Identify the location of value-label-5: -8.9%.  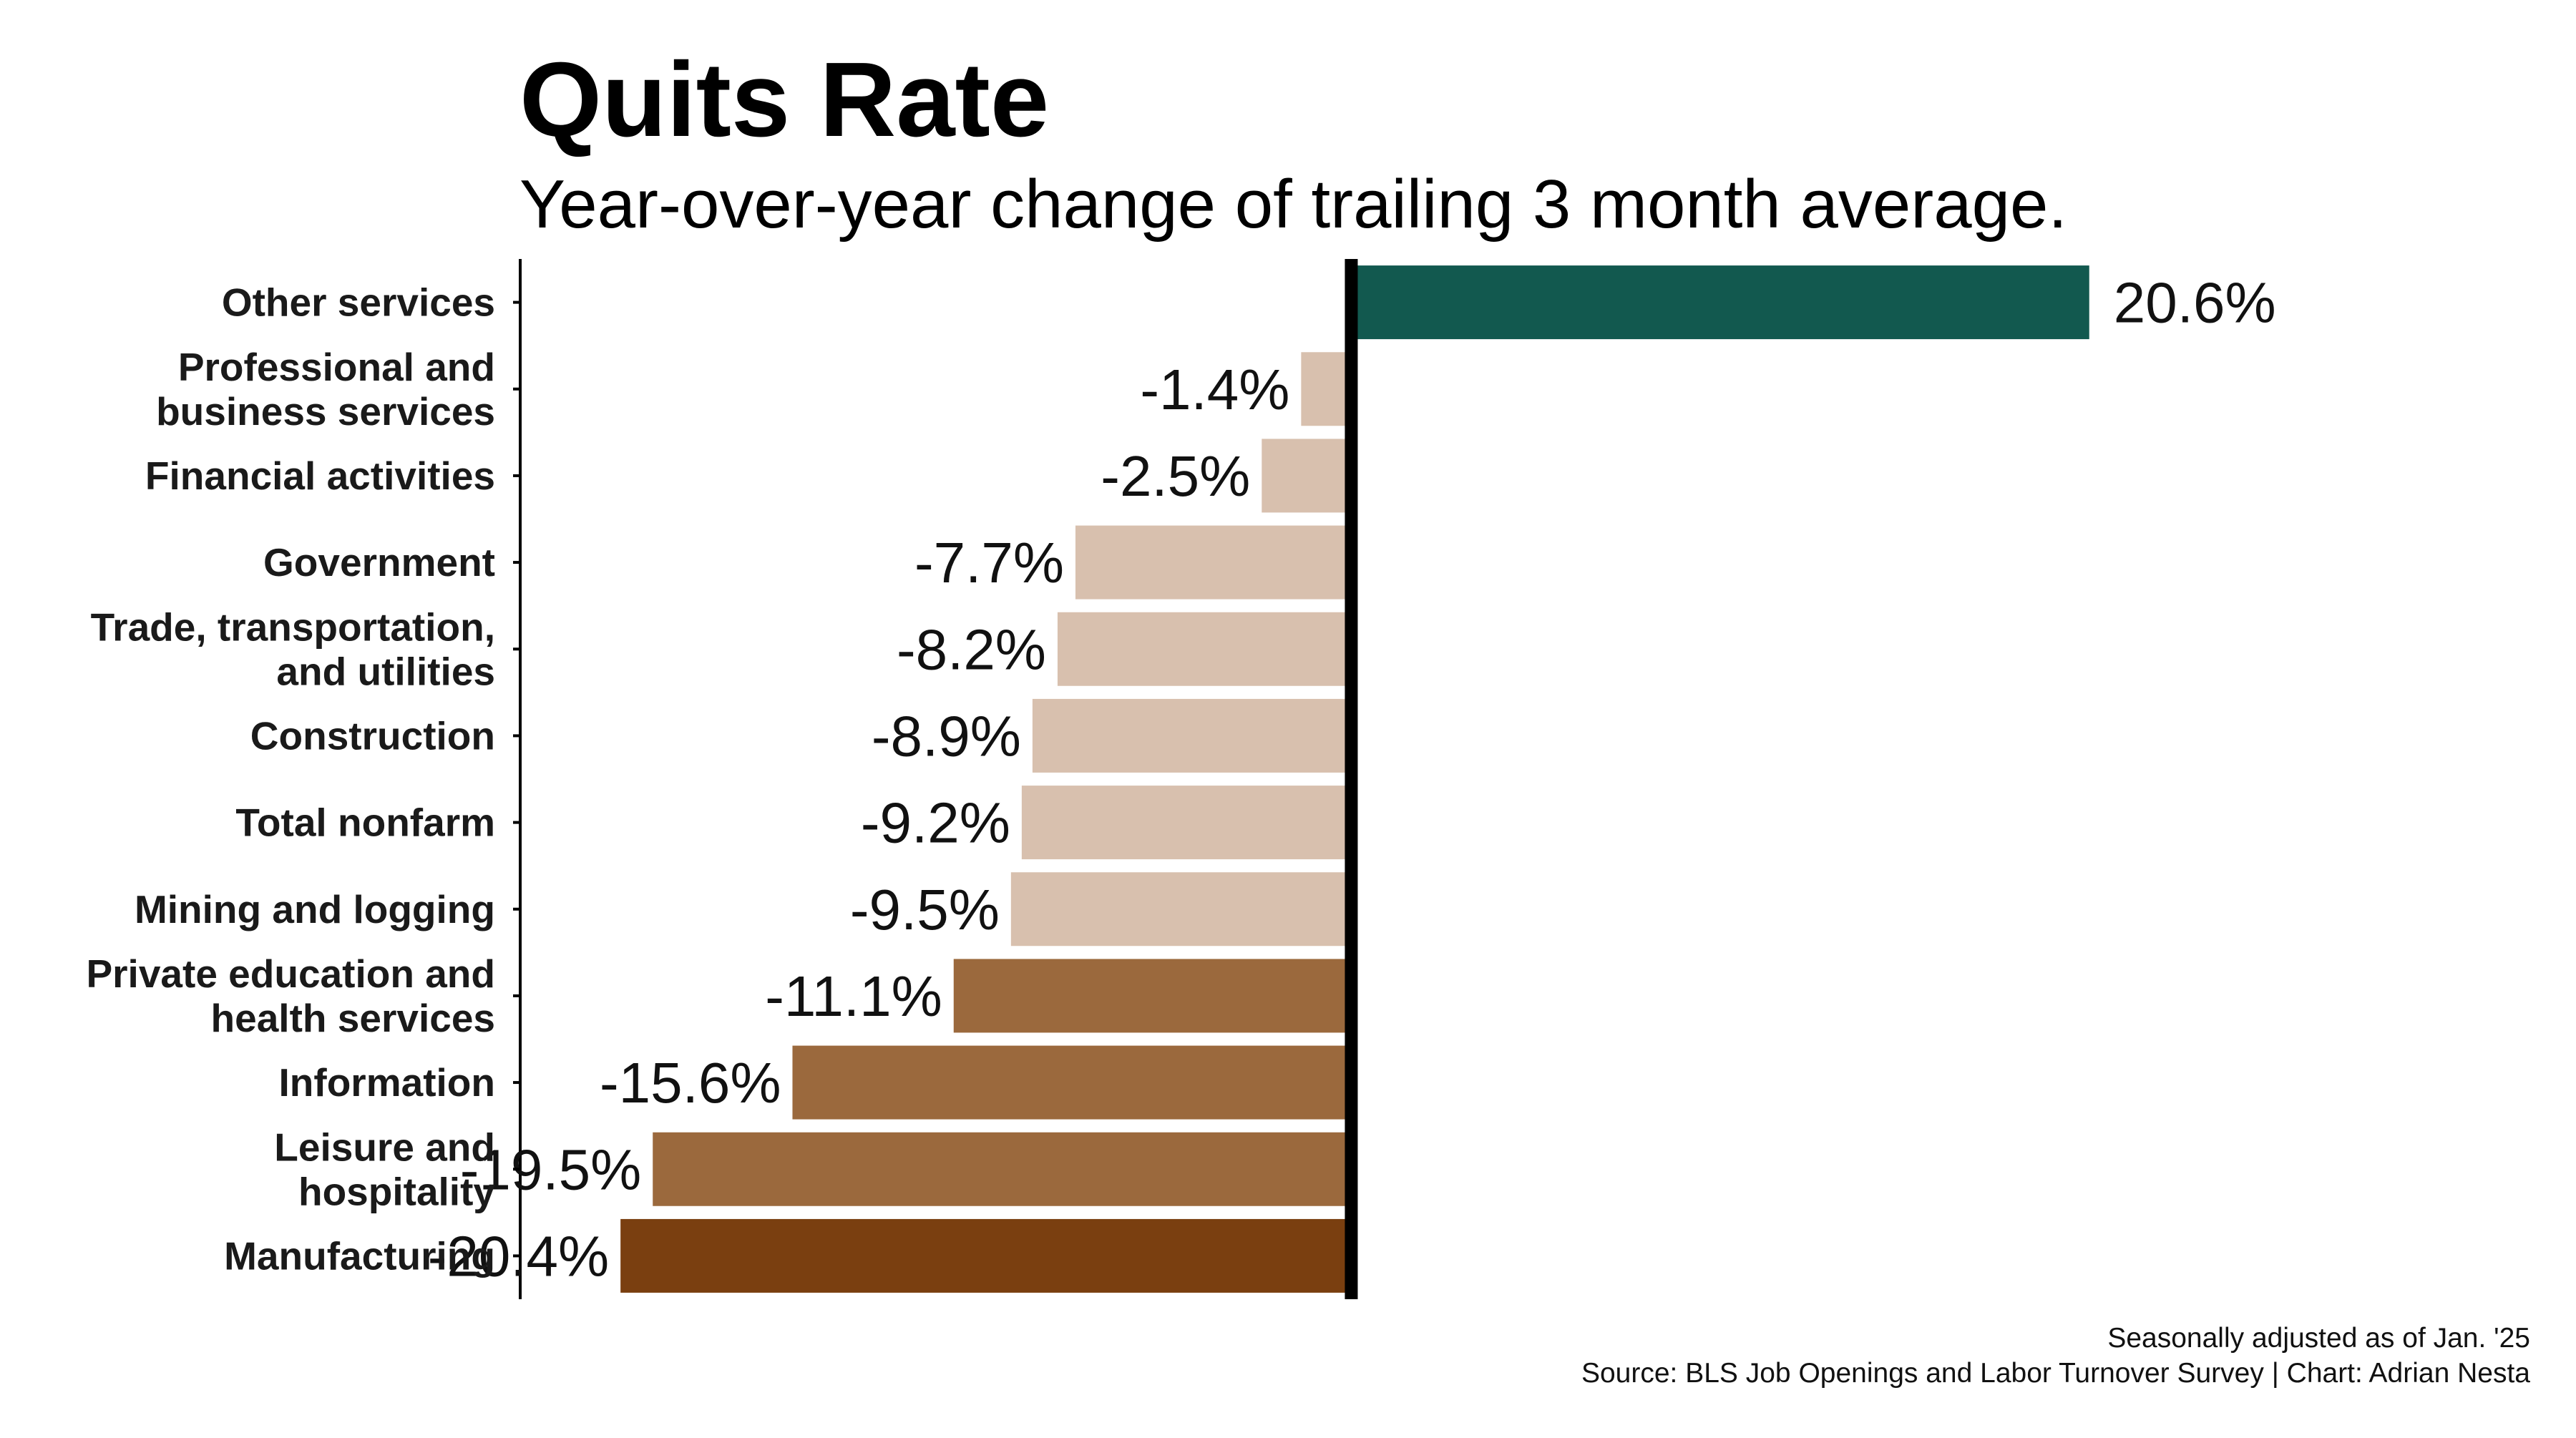
(946, 736).